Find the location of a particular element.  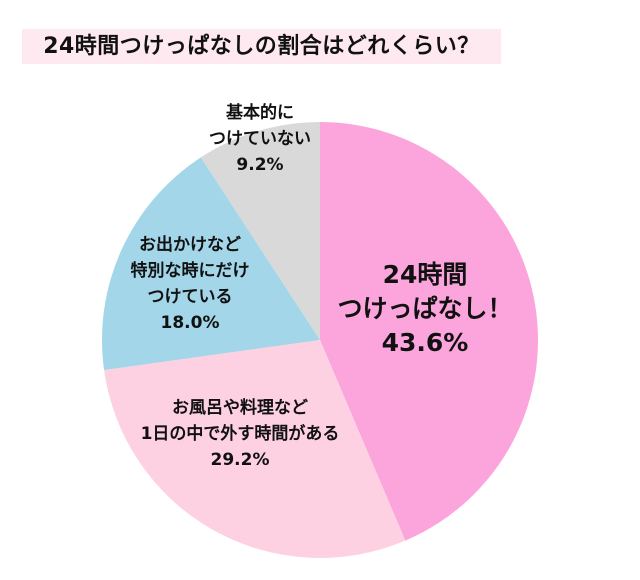

label-value: 9.2% is located at coordinates (260, 165).